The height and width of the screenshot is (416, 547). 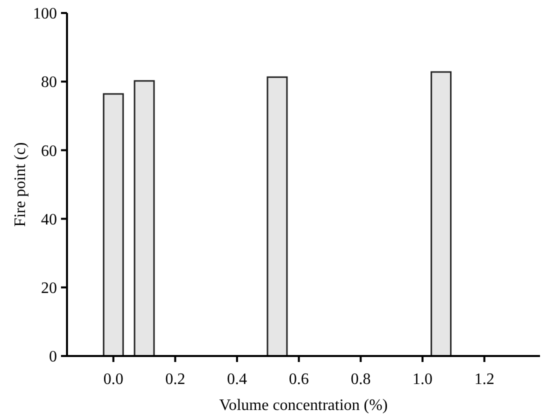 I want to click on y-tick-label: 100, so click(x=45, y=14).